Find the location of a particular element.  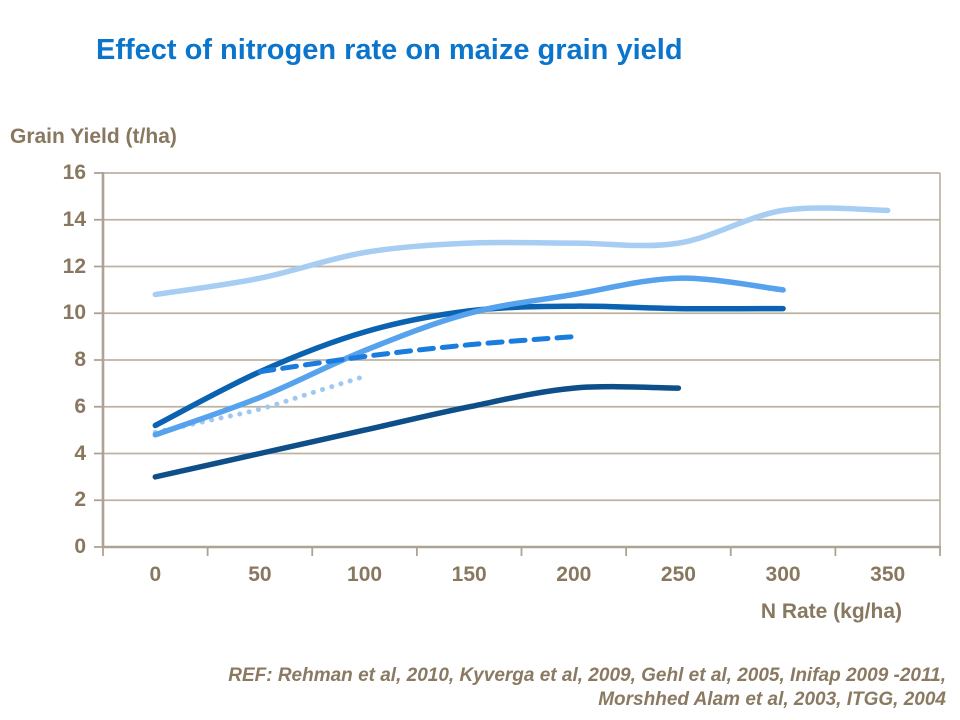

y-tick-label-2: 2 is located at coordinates (80, 500).